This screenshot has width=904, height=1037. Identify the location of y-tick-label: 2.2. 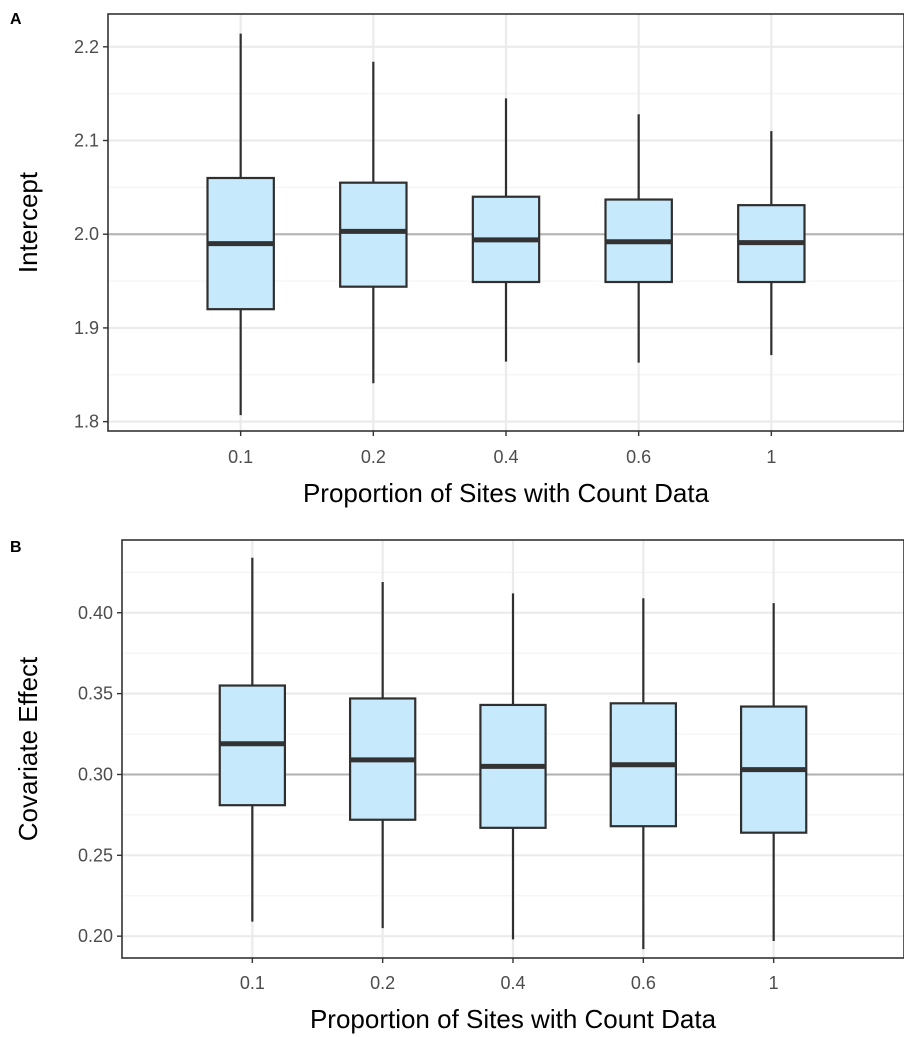
(86, 47).